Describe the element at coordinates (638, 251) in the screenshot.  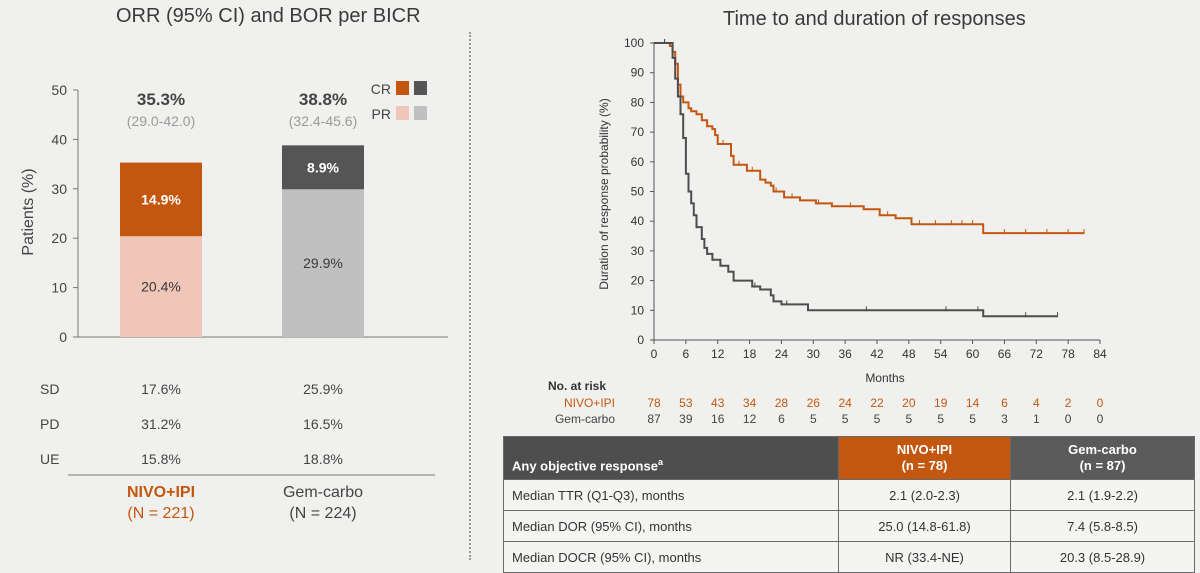
I see `km-y-tick-label: 30` at that location.